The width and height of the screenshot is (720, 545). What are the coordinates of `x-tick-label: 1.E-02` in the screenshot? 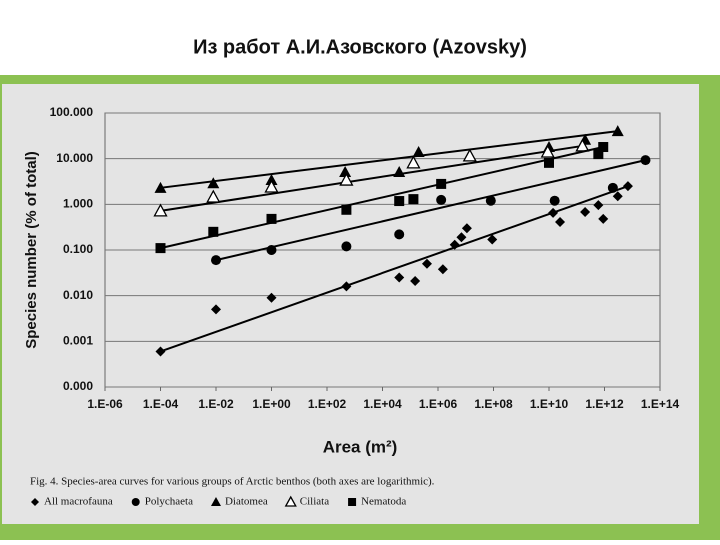 It's located at (216, 404).